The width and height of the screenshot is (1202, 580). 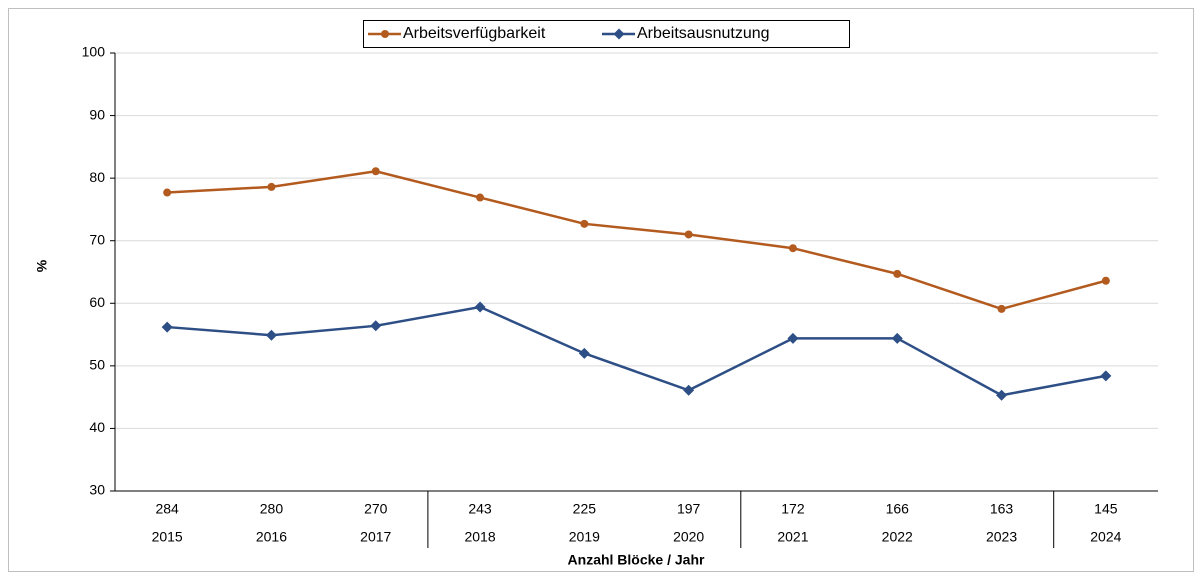 I want to click on x-tick-count: 270, so click(x=376, y=509).